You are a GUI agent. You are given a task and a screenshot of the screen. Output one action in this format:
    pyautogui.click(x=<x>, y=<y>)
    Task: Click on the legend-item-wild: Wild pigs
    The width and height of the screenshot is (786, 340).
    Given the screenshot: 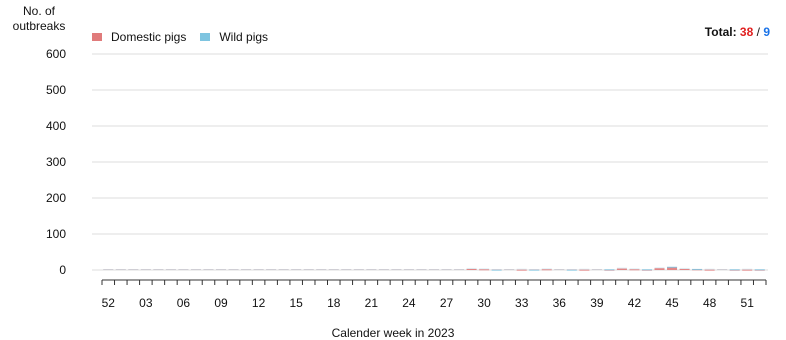 What is the action you would take?
    pyautogui.click(x=234, y=37)
    